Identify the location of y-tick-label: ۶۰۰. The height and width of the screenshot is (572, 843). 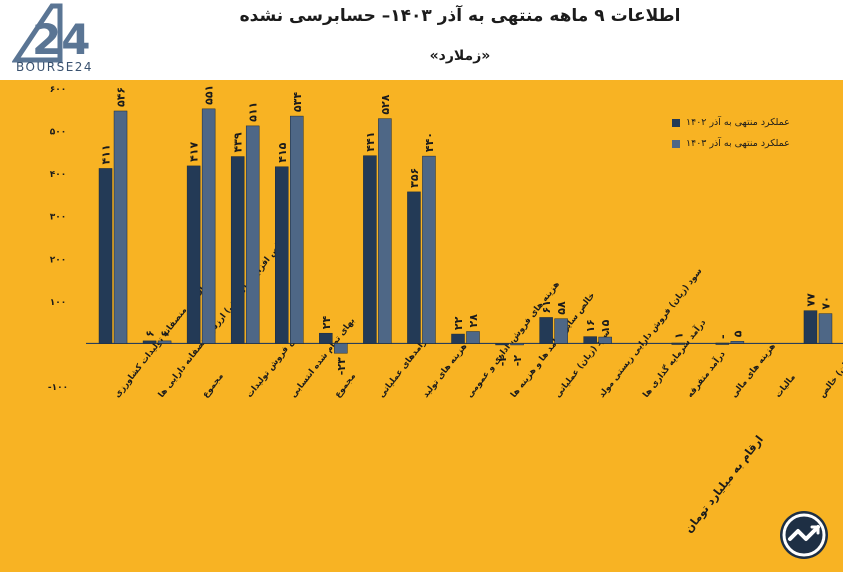
(58, 90).